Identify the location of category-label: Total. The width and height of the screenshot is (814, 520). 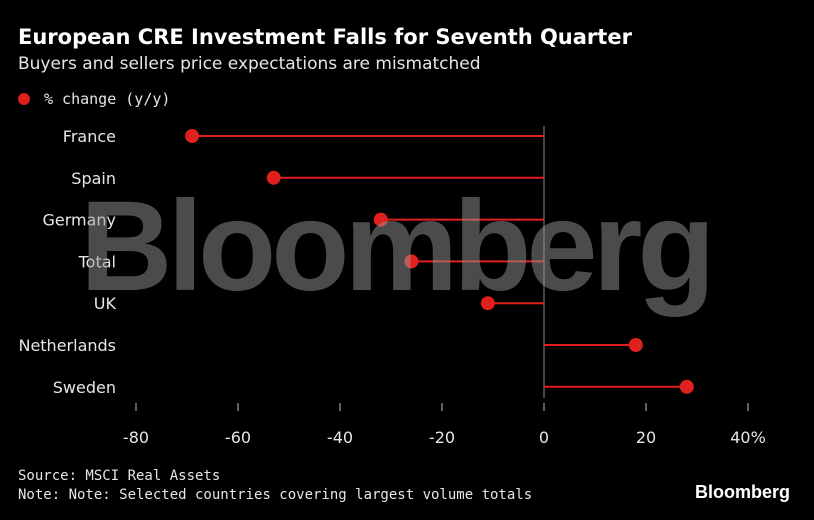
(97, 261).